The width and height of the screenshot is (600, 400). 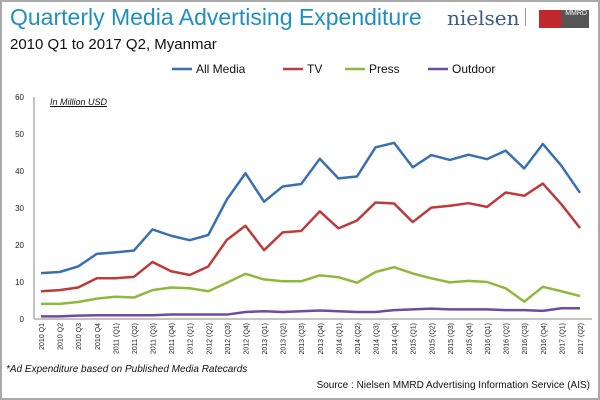 I want to click on mmrd-logo: MMRD, so click(x=564, y=19).